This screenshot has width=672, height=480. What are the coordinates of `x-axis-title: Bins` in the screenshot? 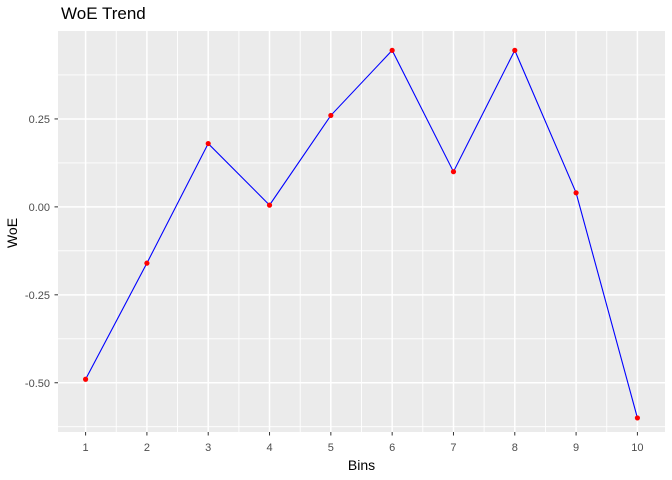 It's located at (361, 465).